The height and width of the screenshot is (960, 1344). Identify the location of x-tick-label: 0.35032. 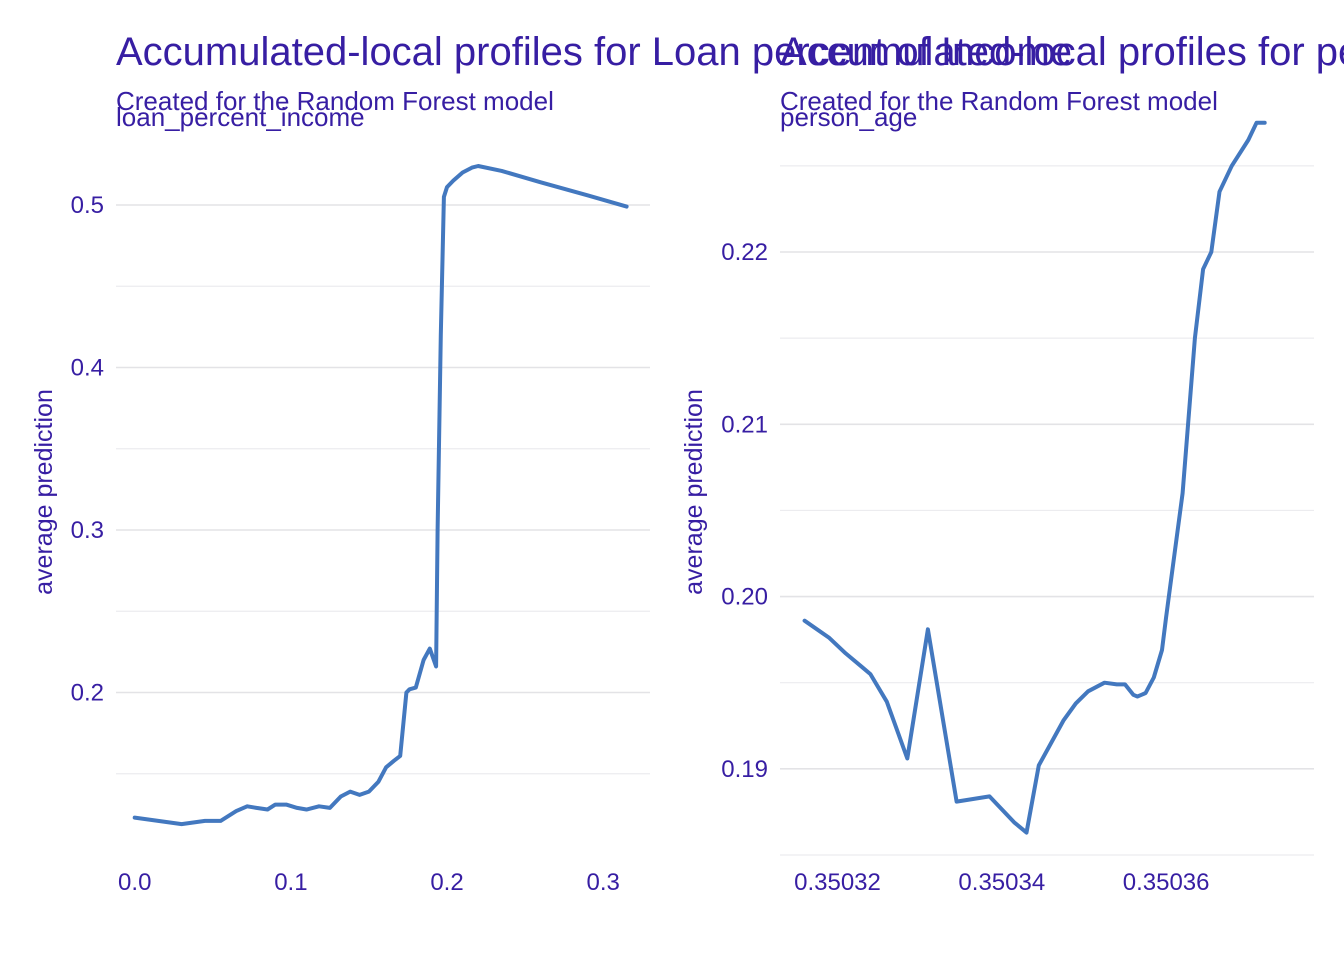
(837, 882).